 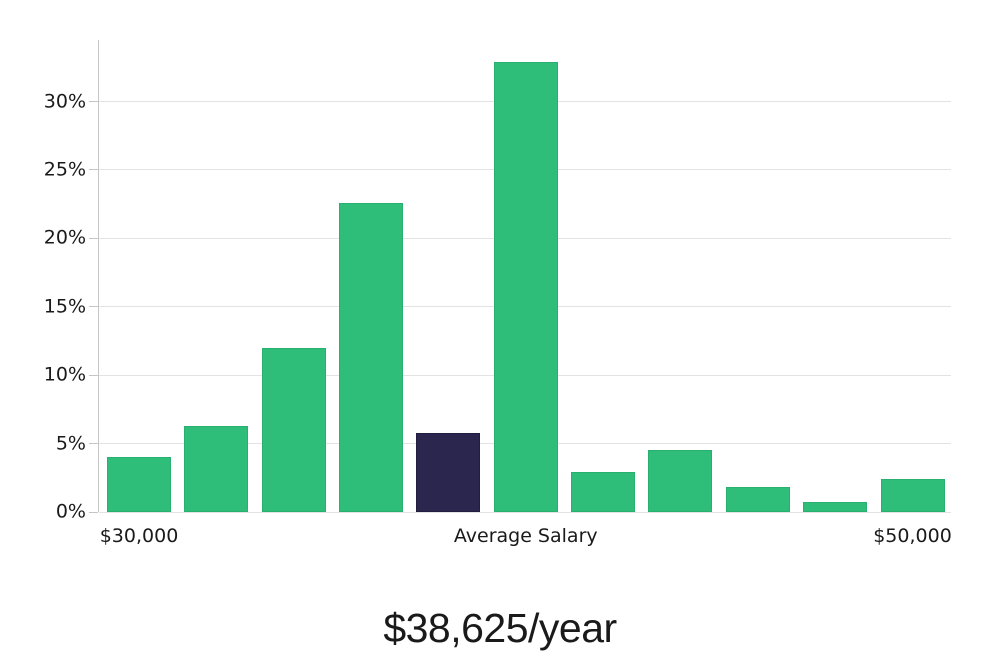 I want to click on x-axis-tick-label: $50,000, so click(x=912, y=536).